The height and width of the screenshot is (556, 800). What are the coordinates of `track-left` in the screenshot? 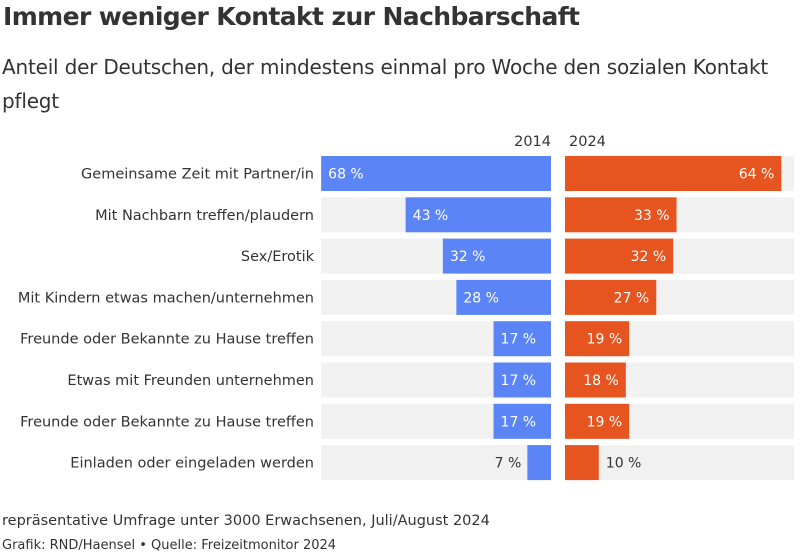 It's located at (436, 463).